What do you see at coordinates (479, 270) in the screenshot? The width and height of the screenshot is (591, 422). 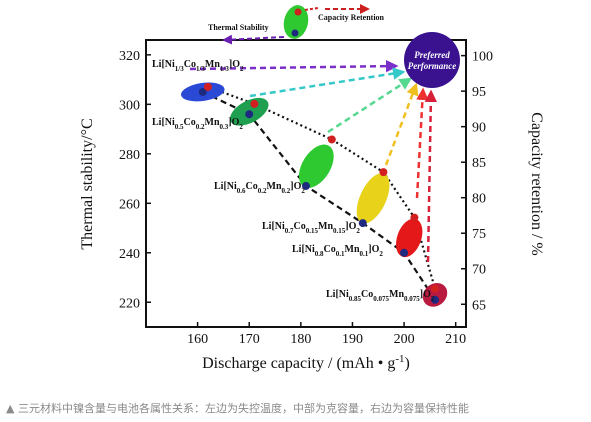 I see `y-right-tick-label: 70` at bounding box center [479, 270].